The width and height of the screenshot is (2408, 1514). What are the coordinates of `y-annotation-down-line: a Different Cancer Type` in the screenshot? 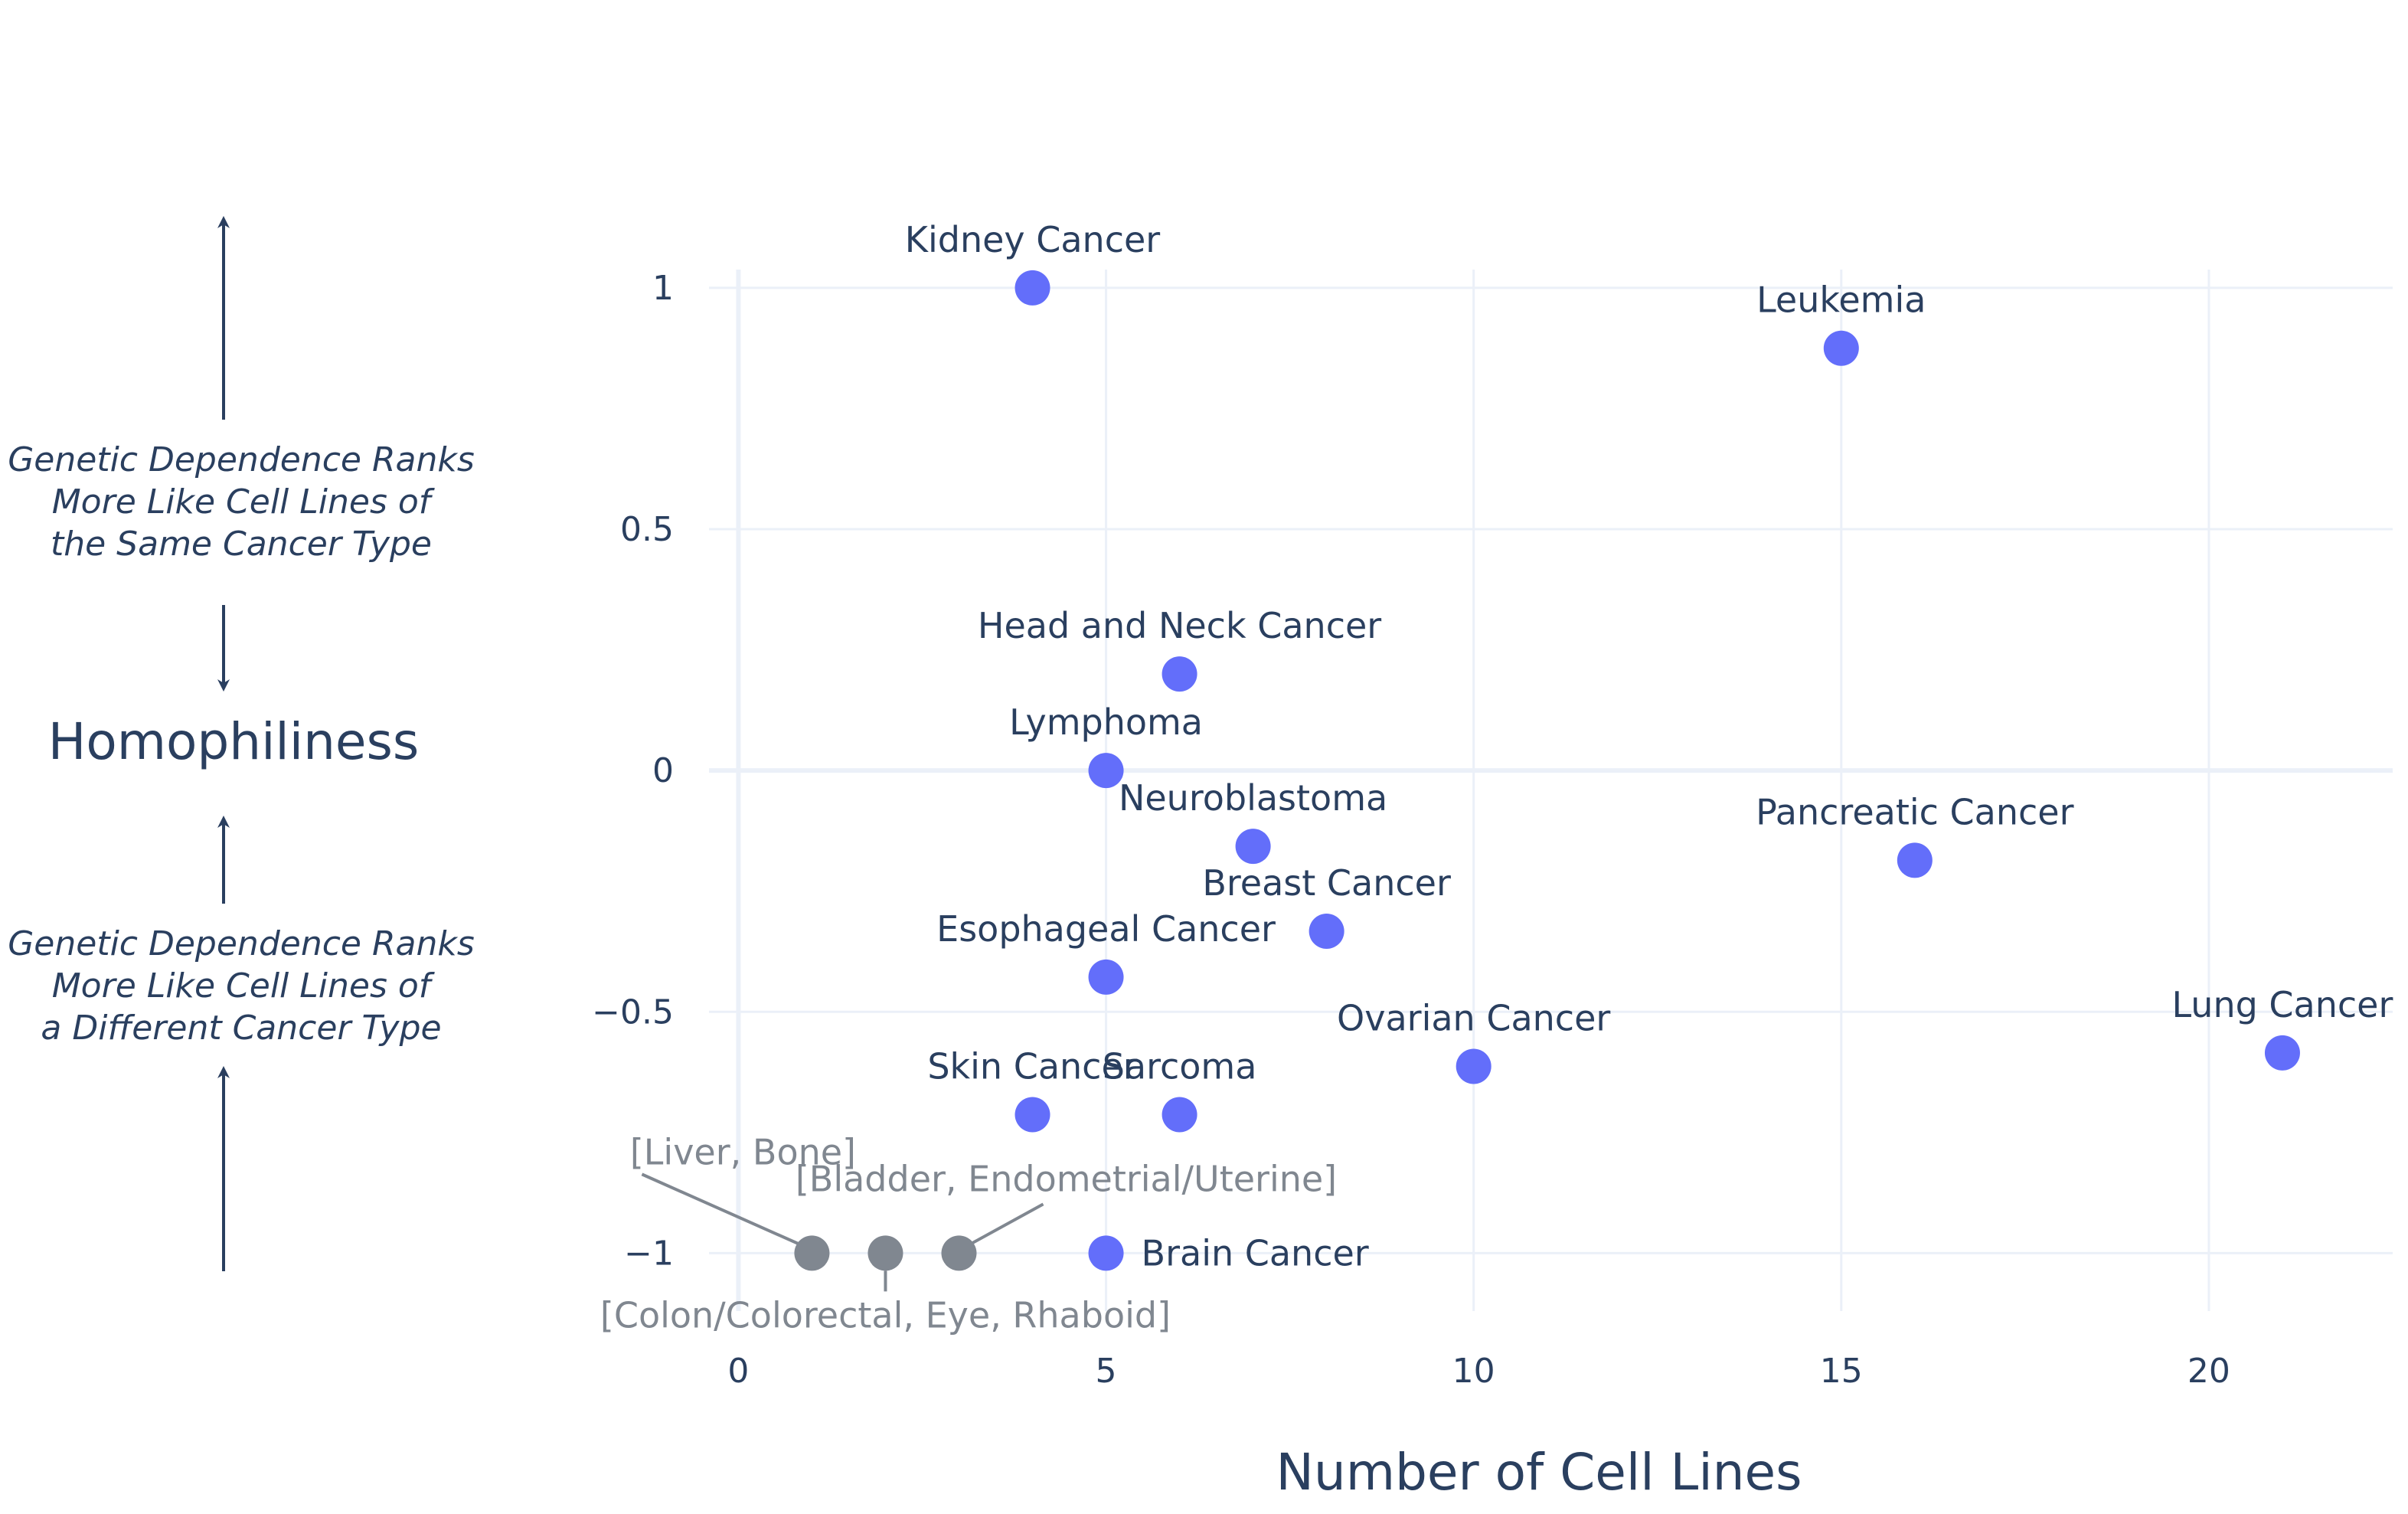 It's located at (241, 1028).